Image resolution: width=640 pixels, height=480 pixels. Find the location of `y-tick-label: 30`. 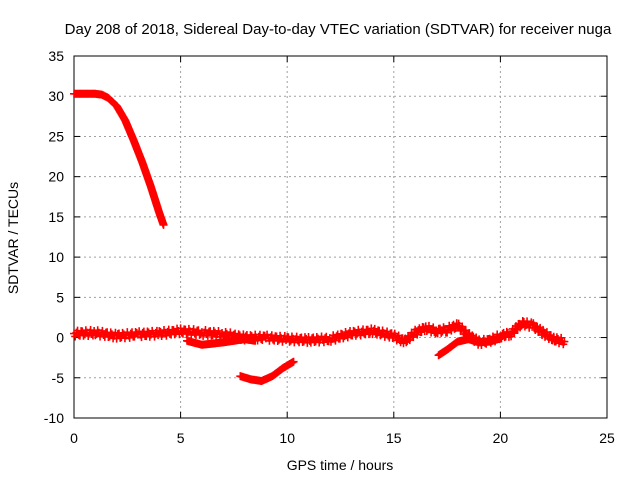

y-tick-label: 30 is located at coordinates (56, 96).